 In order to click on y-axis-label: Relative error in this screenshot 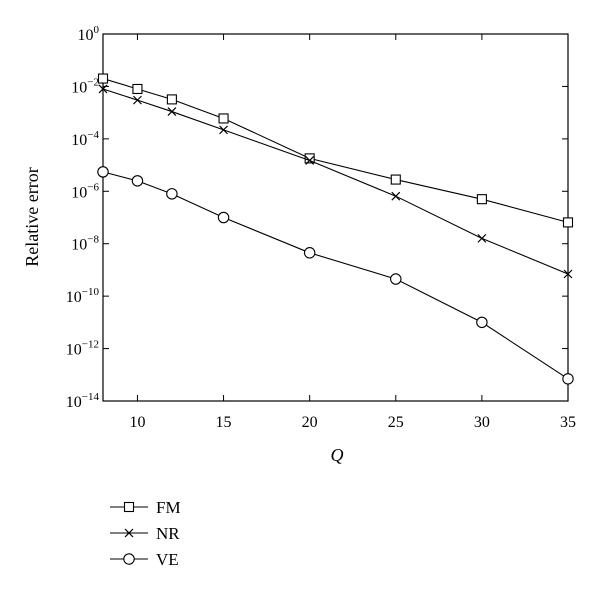, I will do `click(32, 216)`.